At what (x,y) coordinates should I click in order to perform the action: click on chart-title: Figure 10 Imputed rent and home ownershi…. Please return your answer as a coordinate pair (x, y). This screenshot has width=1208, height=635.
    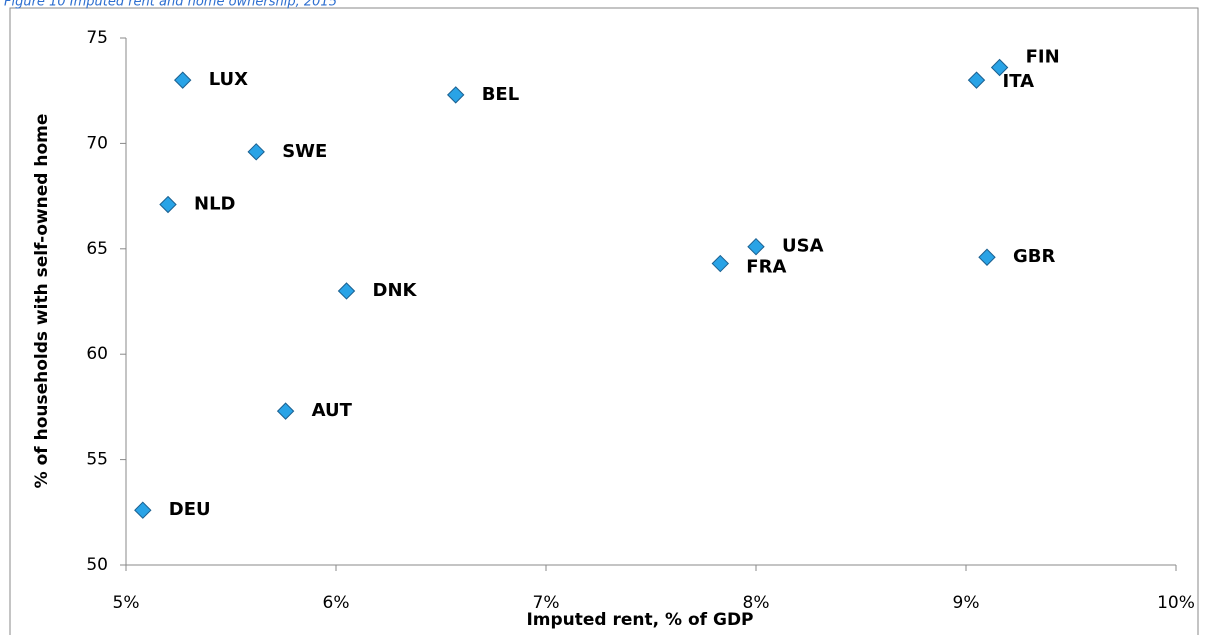
    Looking at the image, I should click on (170, 5).